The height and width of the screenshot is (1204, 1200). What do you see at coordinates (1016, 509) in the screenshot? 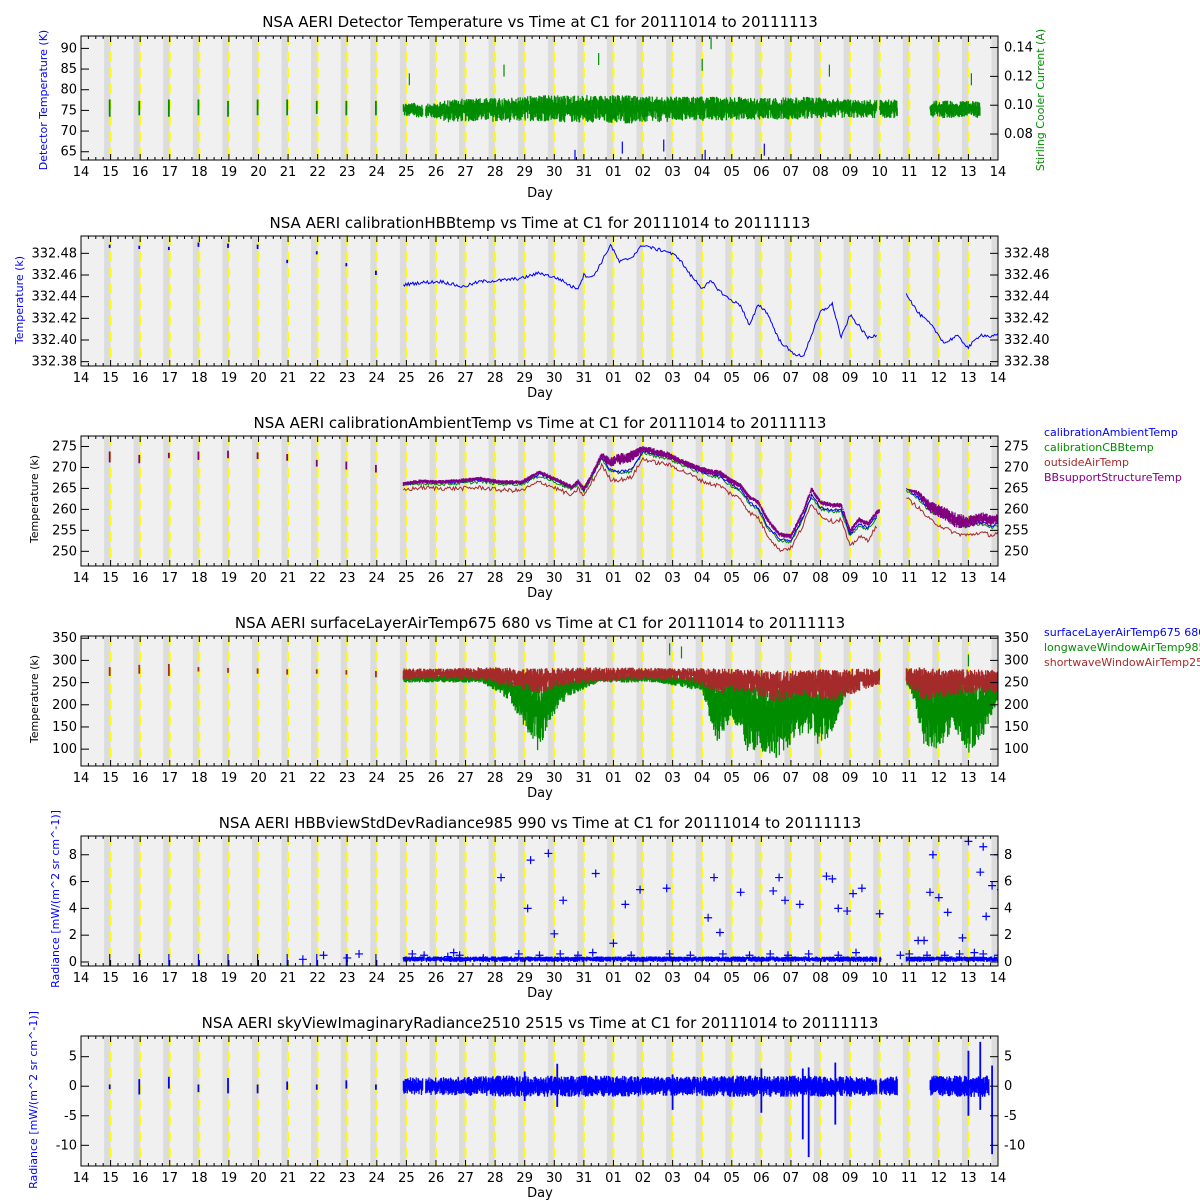
I see `y-tick-label-right: 260` at bounding box center [1016, 509].